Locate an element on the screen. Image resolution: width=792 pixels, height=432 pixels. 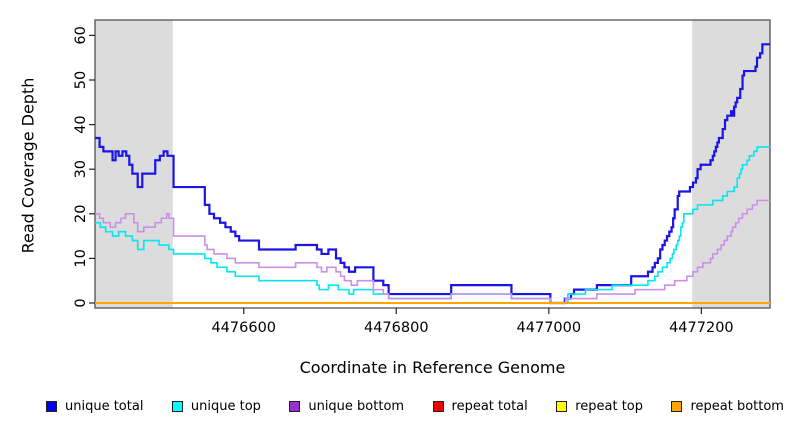
legend-label: repeat bottom is located at coordinates (737, 406).